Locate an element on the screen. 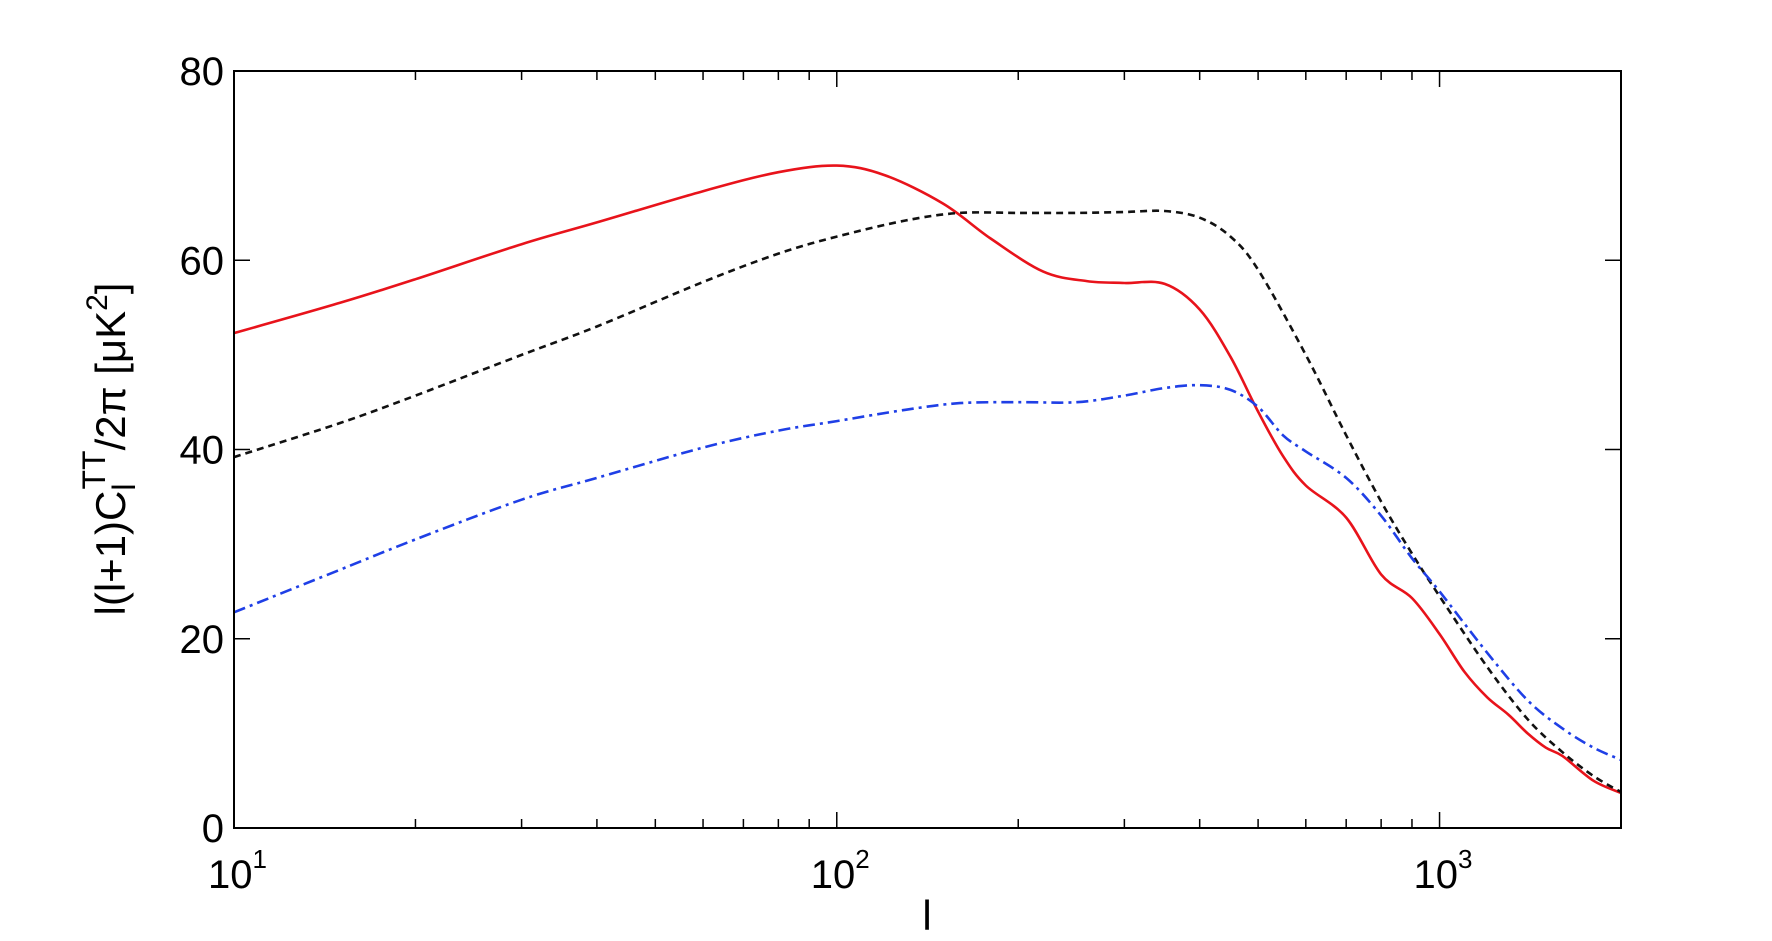 The height and width of the screenshot is (941, 1772). y-axis-title-unit-exp: 2 is located at coordinates (97, 302).